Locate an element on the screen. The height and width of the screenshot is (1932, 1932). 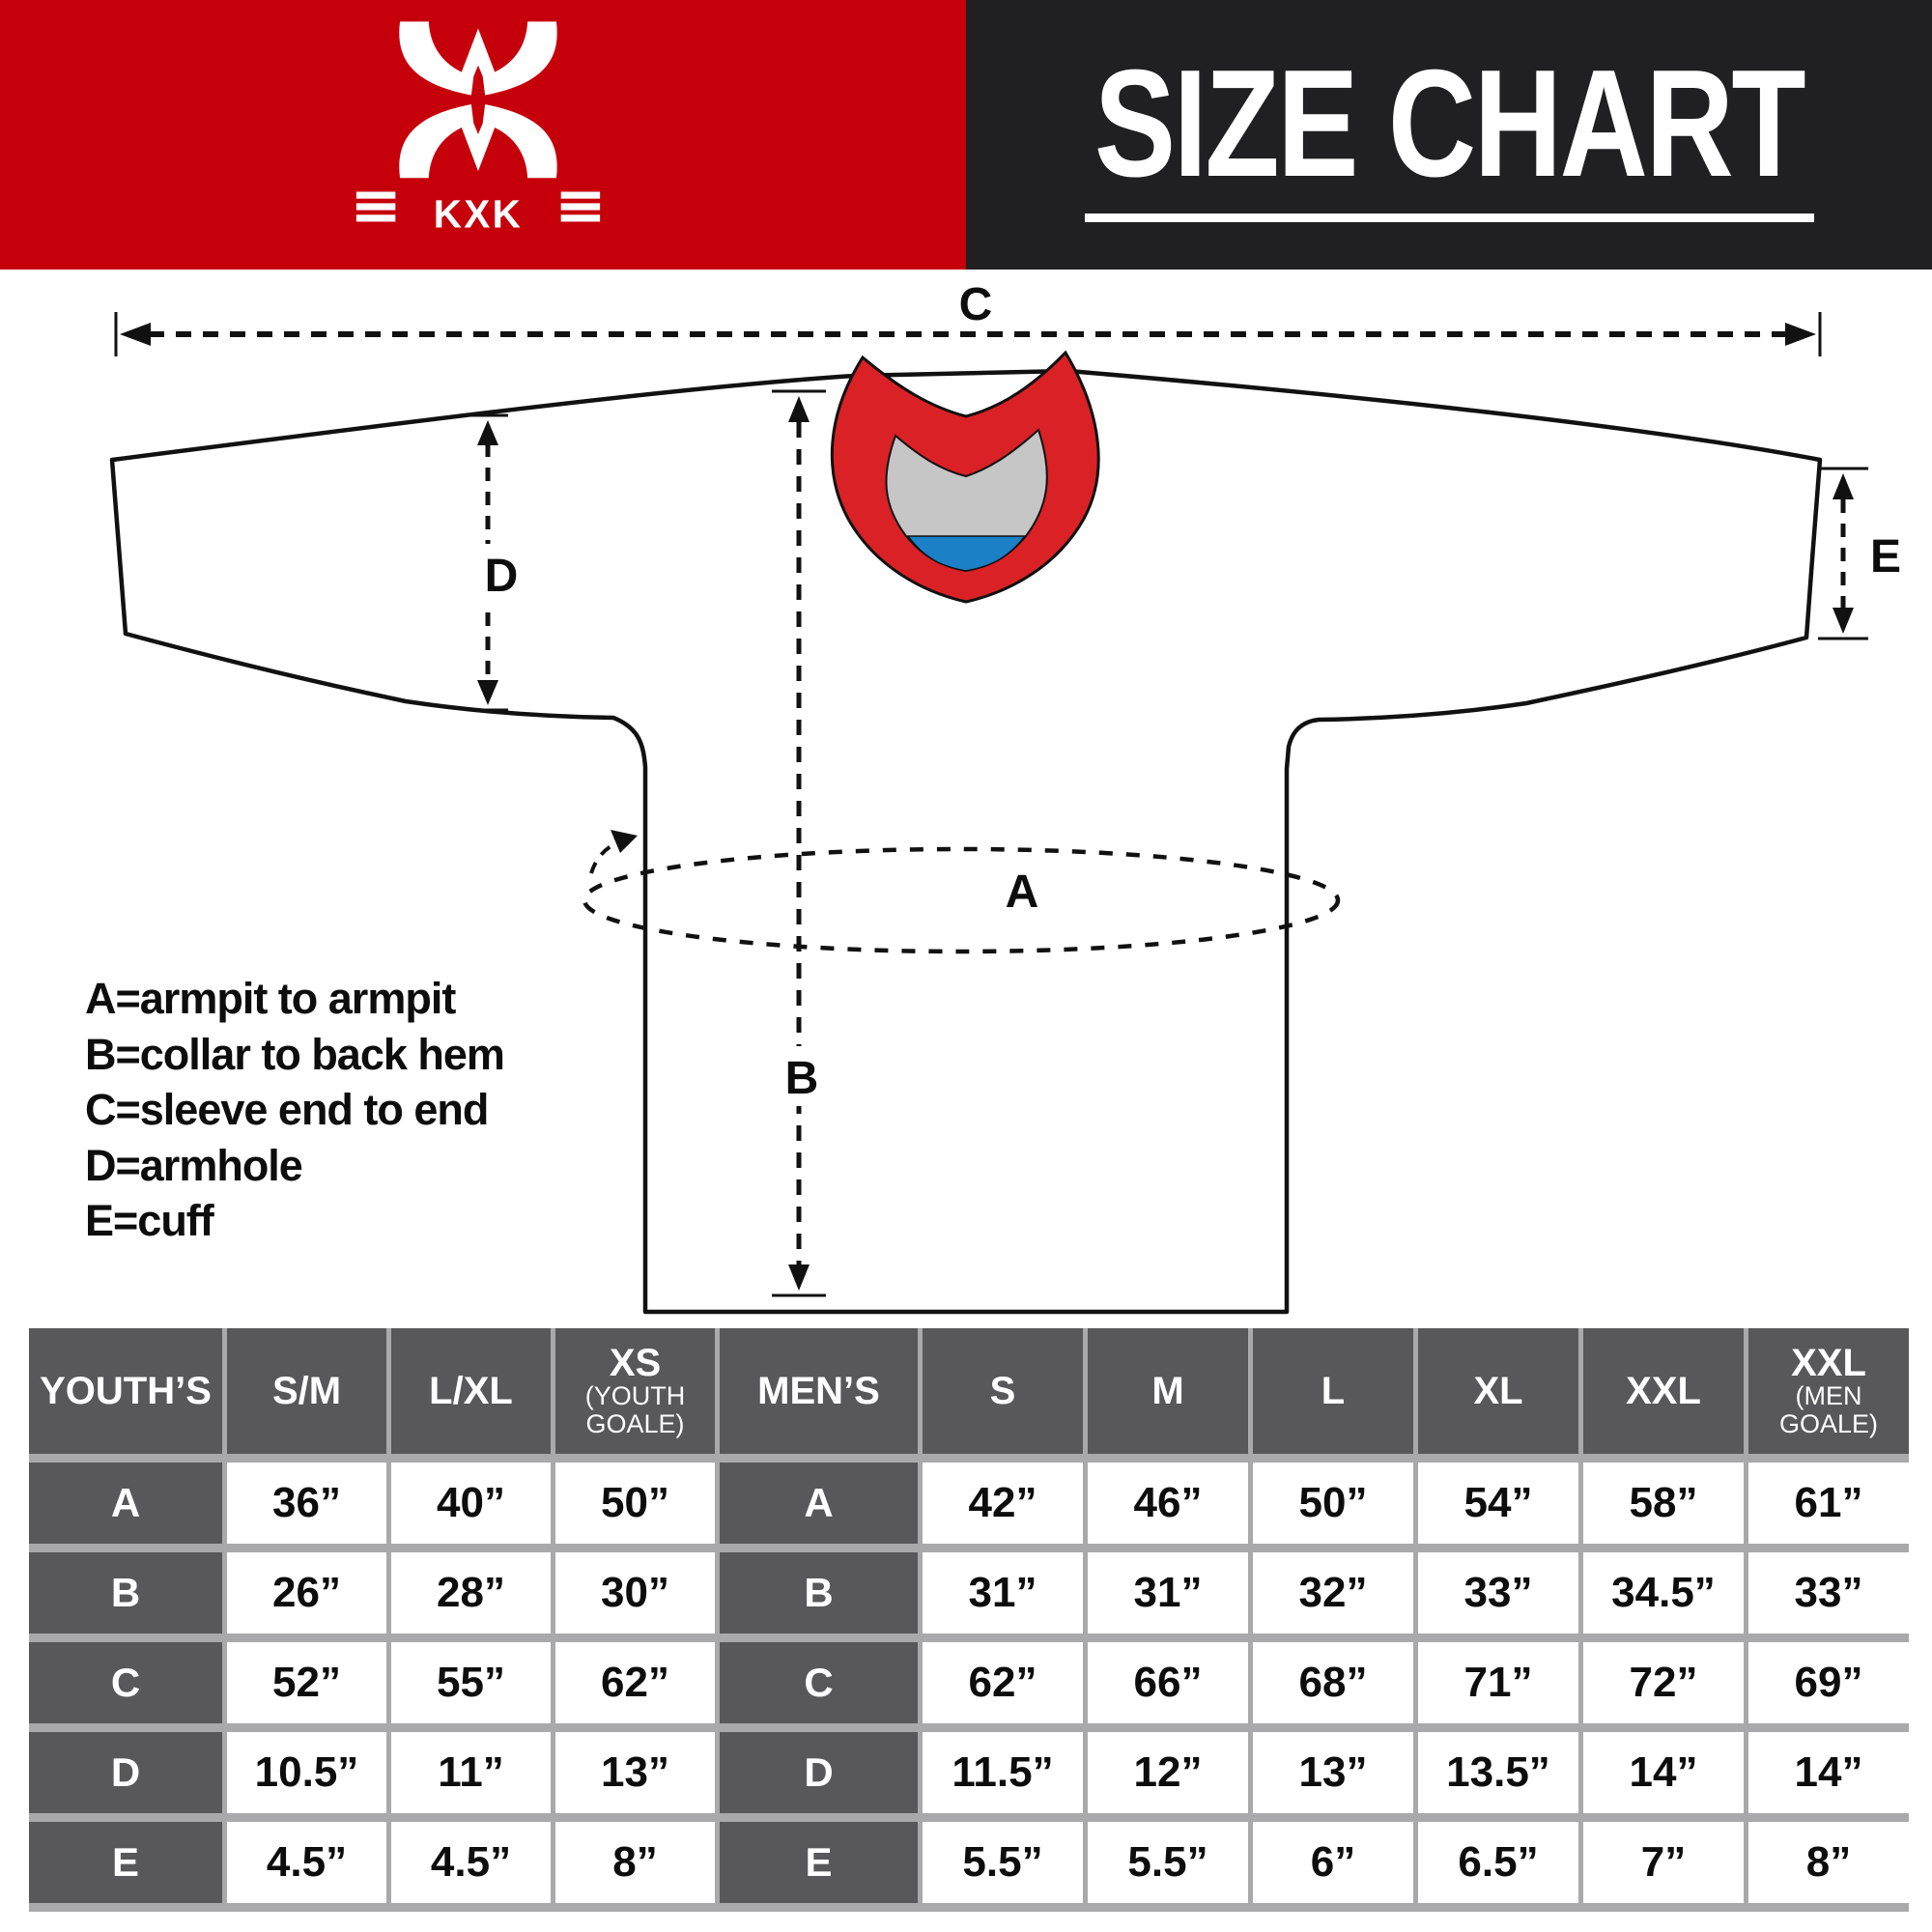
size-cell: 58” is located at coordinates (1663, 1503).